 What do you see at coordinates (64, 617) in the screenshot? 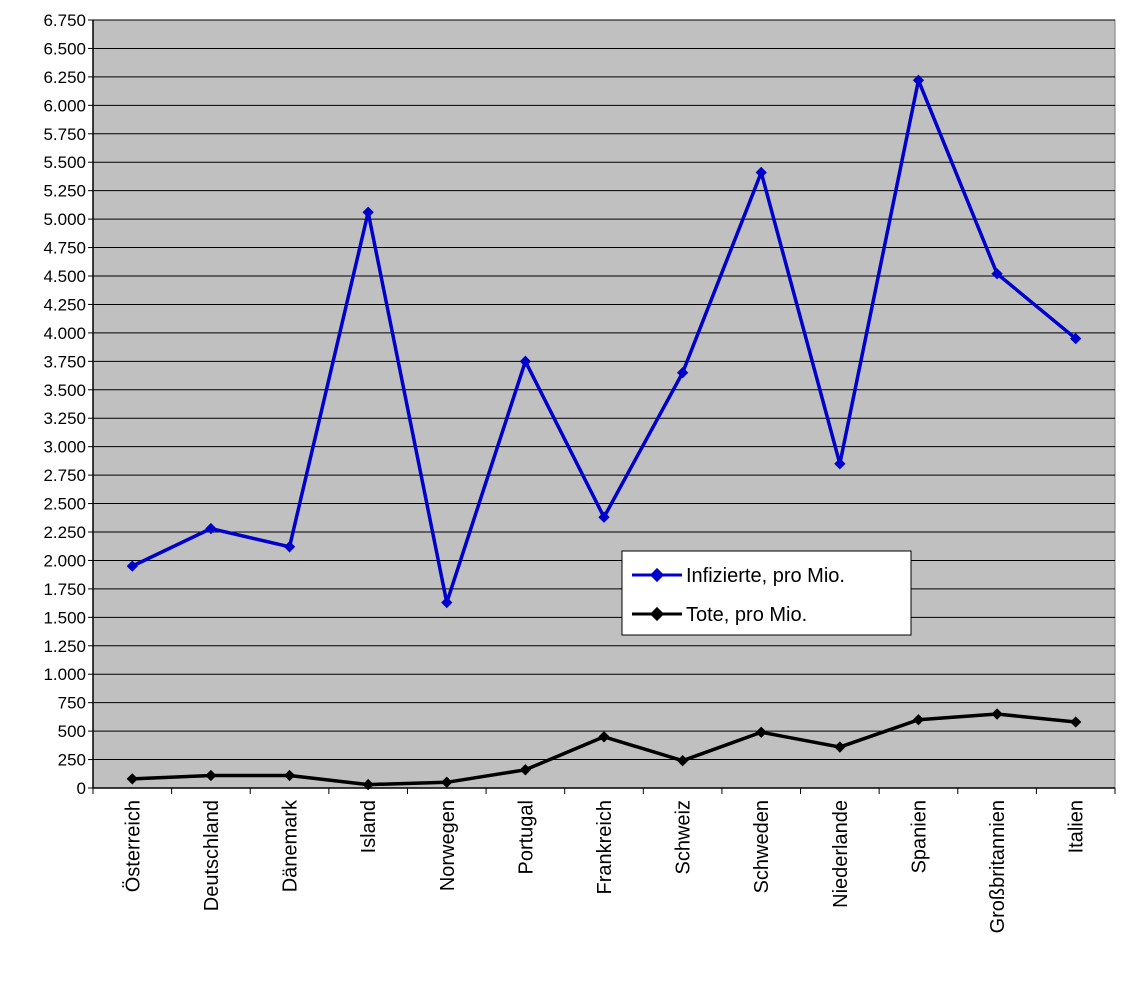
I see `y-tick-label: 1.500` at bounding box center [64, 617].